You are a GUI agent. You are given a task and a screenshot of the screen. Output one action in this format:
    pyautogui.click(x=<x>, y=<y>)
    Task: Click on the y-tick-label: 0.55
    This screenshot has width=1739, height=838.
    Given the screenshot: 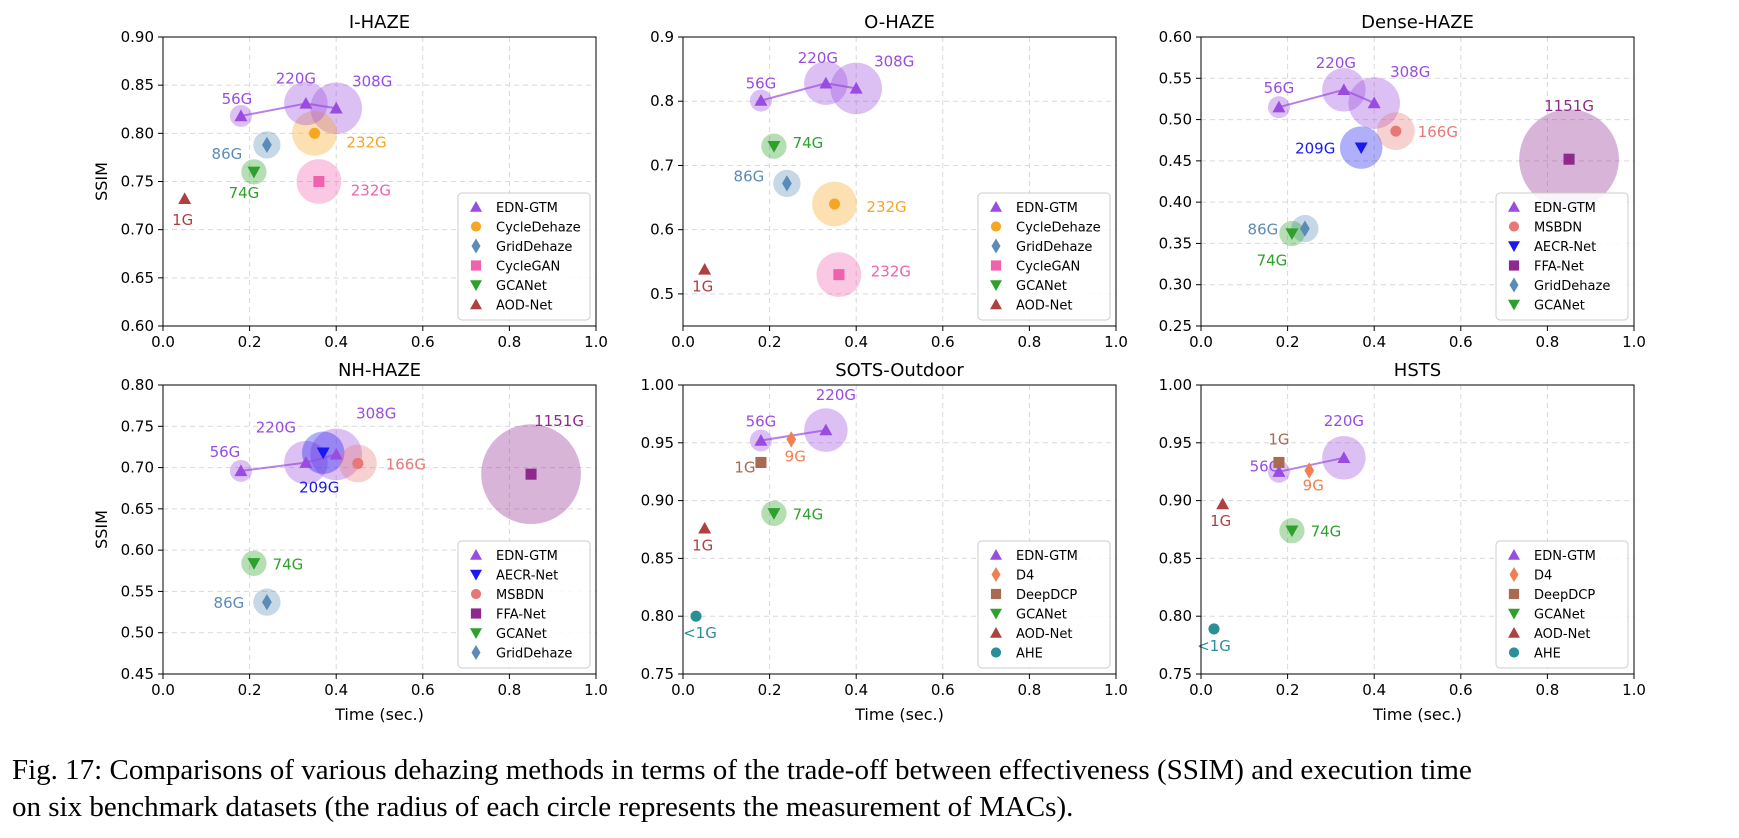 What is the action you would take?
    pyautogui.click(x=137, y=591)
    